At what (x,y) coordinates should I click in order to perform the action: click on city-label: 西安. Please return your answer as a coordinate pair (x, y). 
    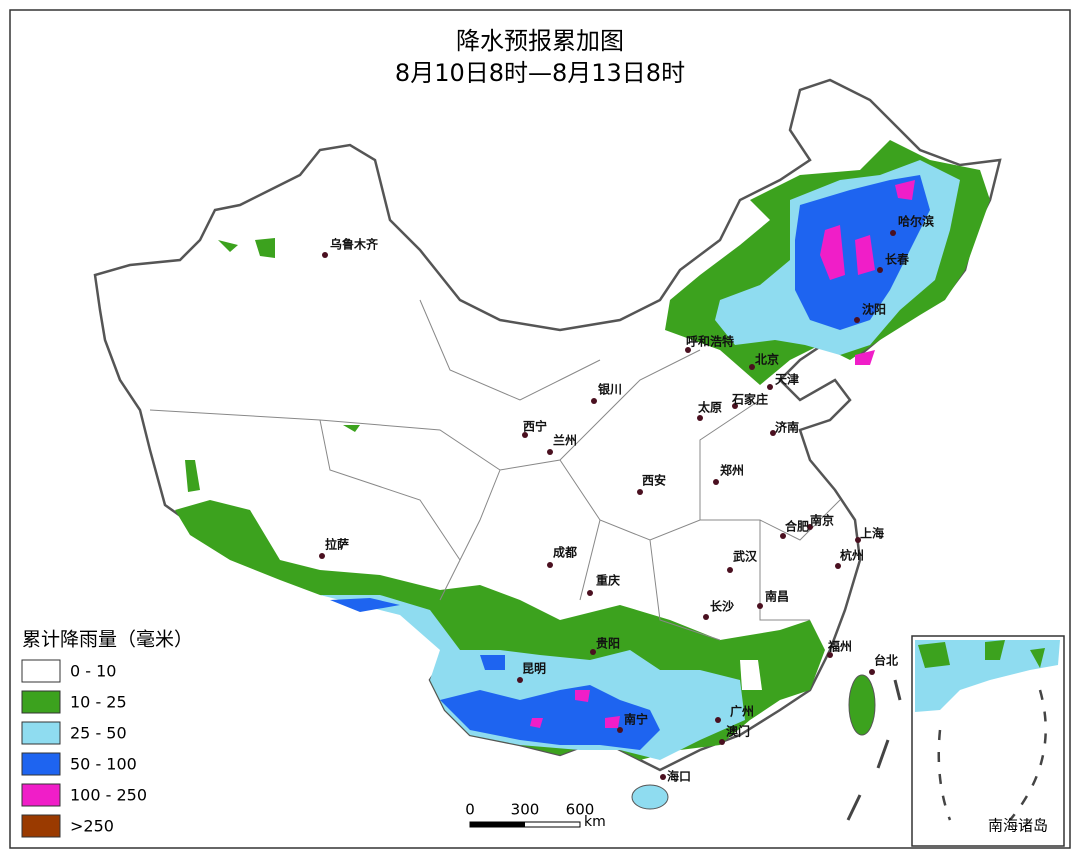
    Looking at the image, I should click on (654, 480).